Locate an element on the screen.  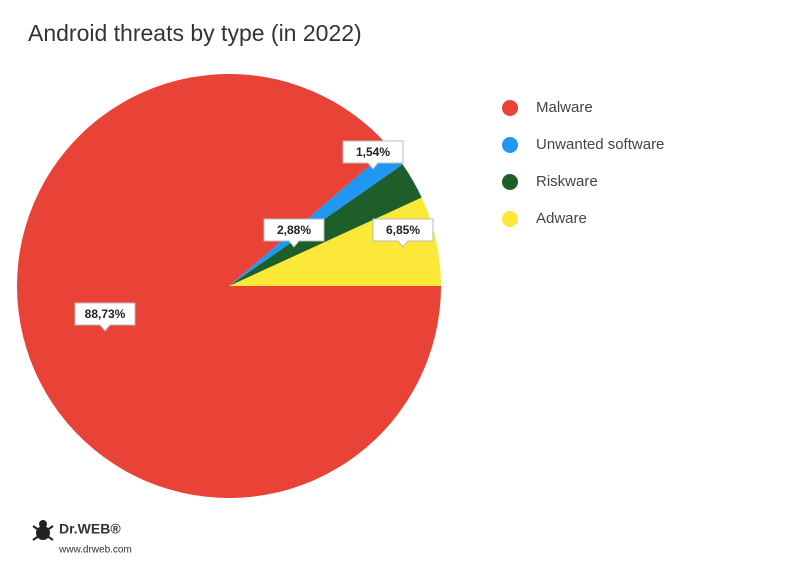
legend-label: Adware is located at coordinates (561, 218).